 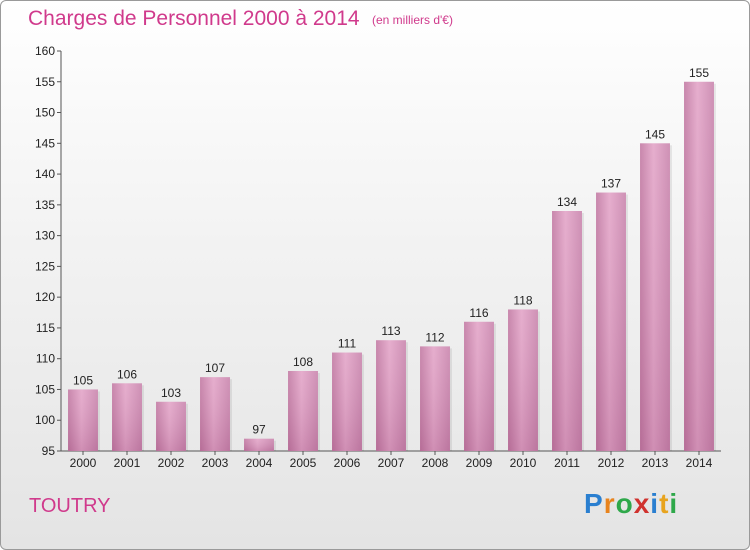 I want to click on value-label: 118, so click(x=522, y=300).